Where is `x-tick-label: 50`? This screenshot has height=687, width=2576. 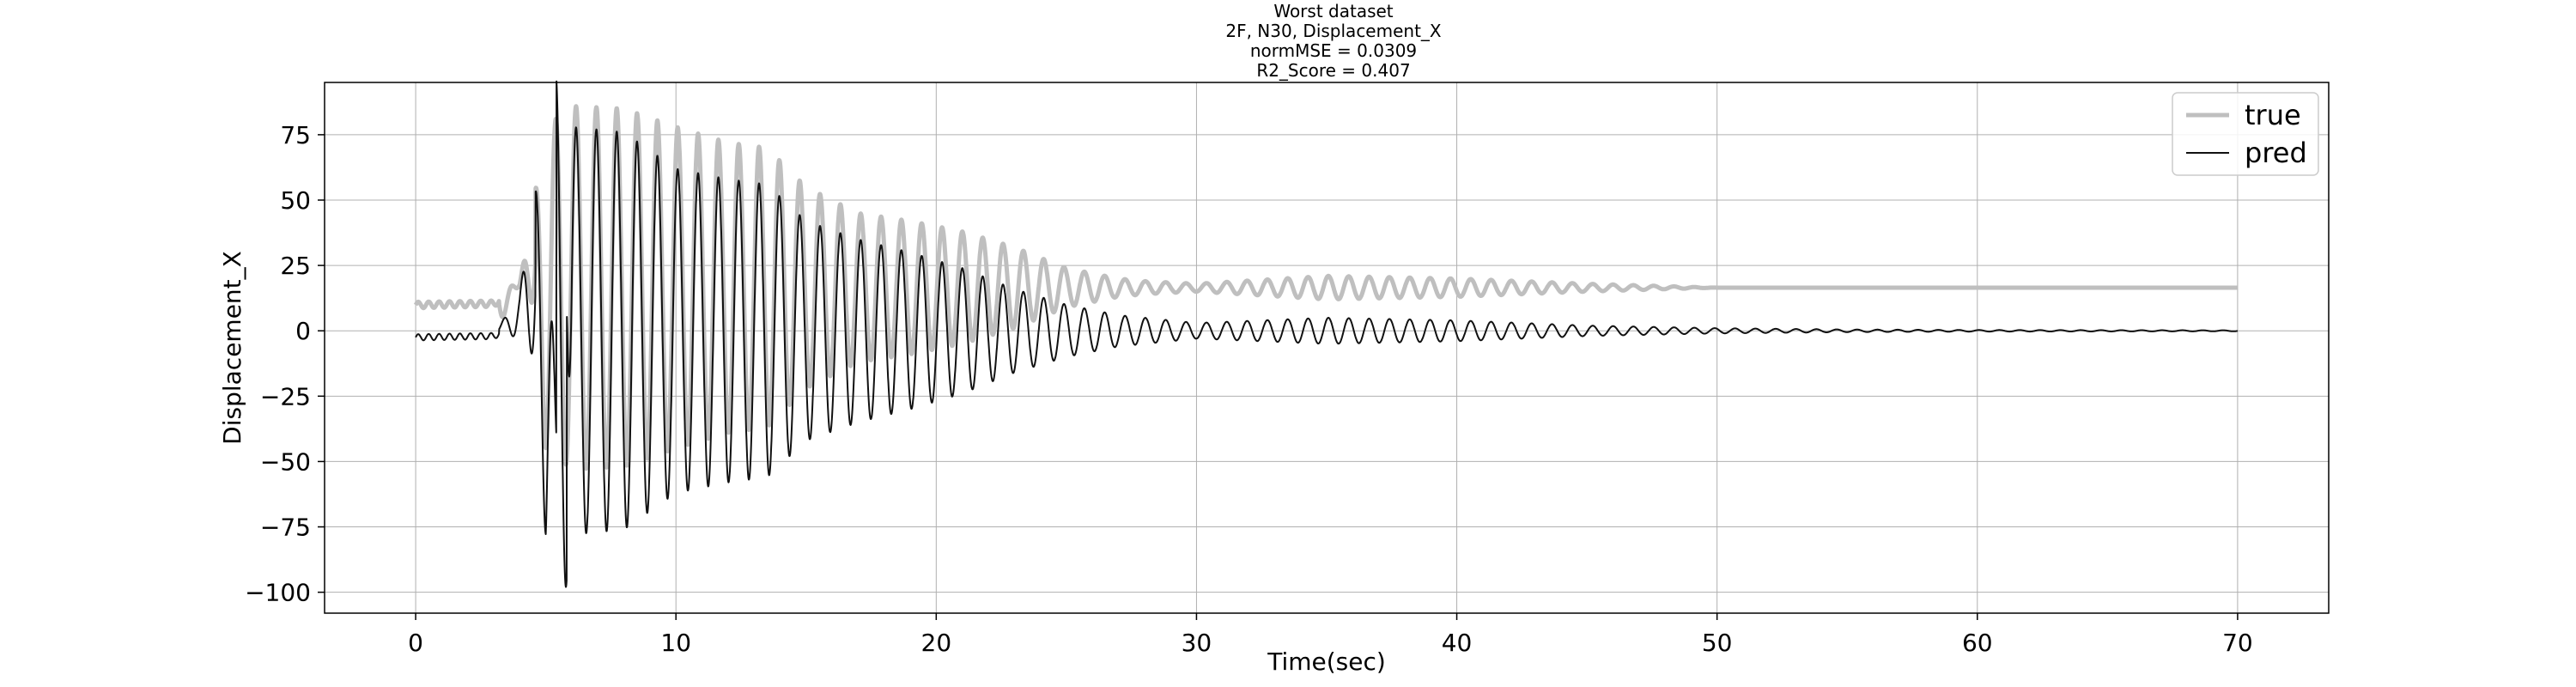
x-tick-label: 50 is located at coordinates (1718, 643).